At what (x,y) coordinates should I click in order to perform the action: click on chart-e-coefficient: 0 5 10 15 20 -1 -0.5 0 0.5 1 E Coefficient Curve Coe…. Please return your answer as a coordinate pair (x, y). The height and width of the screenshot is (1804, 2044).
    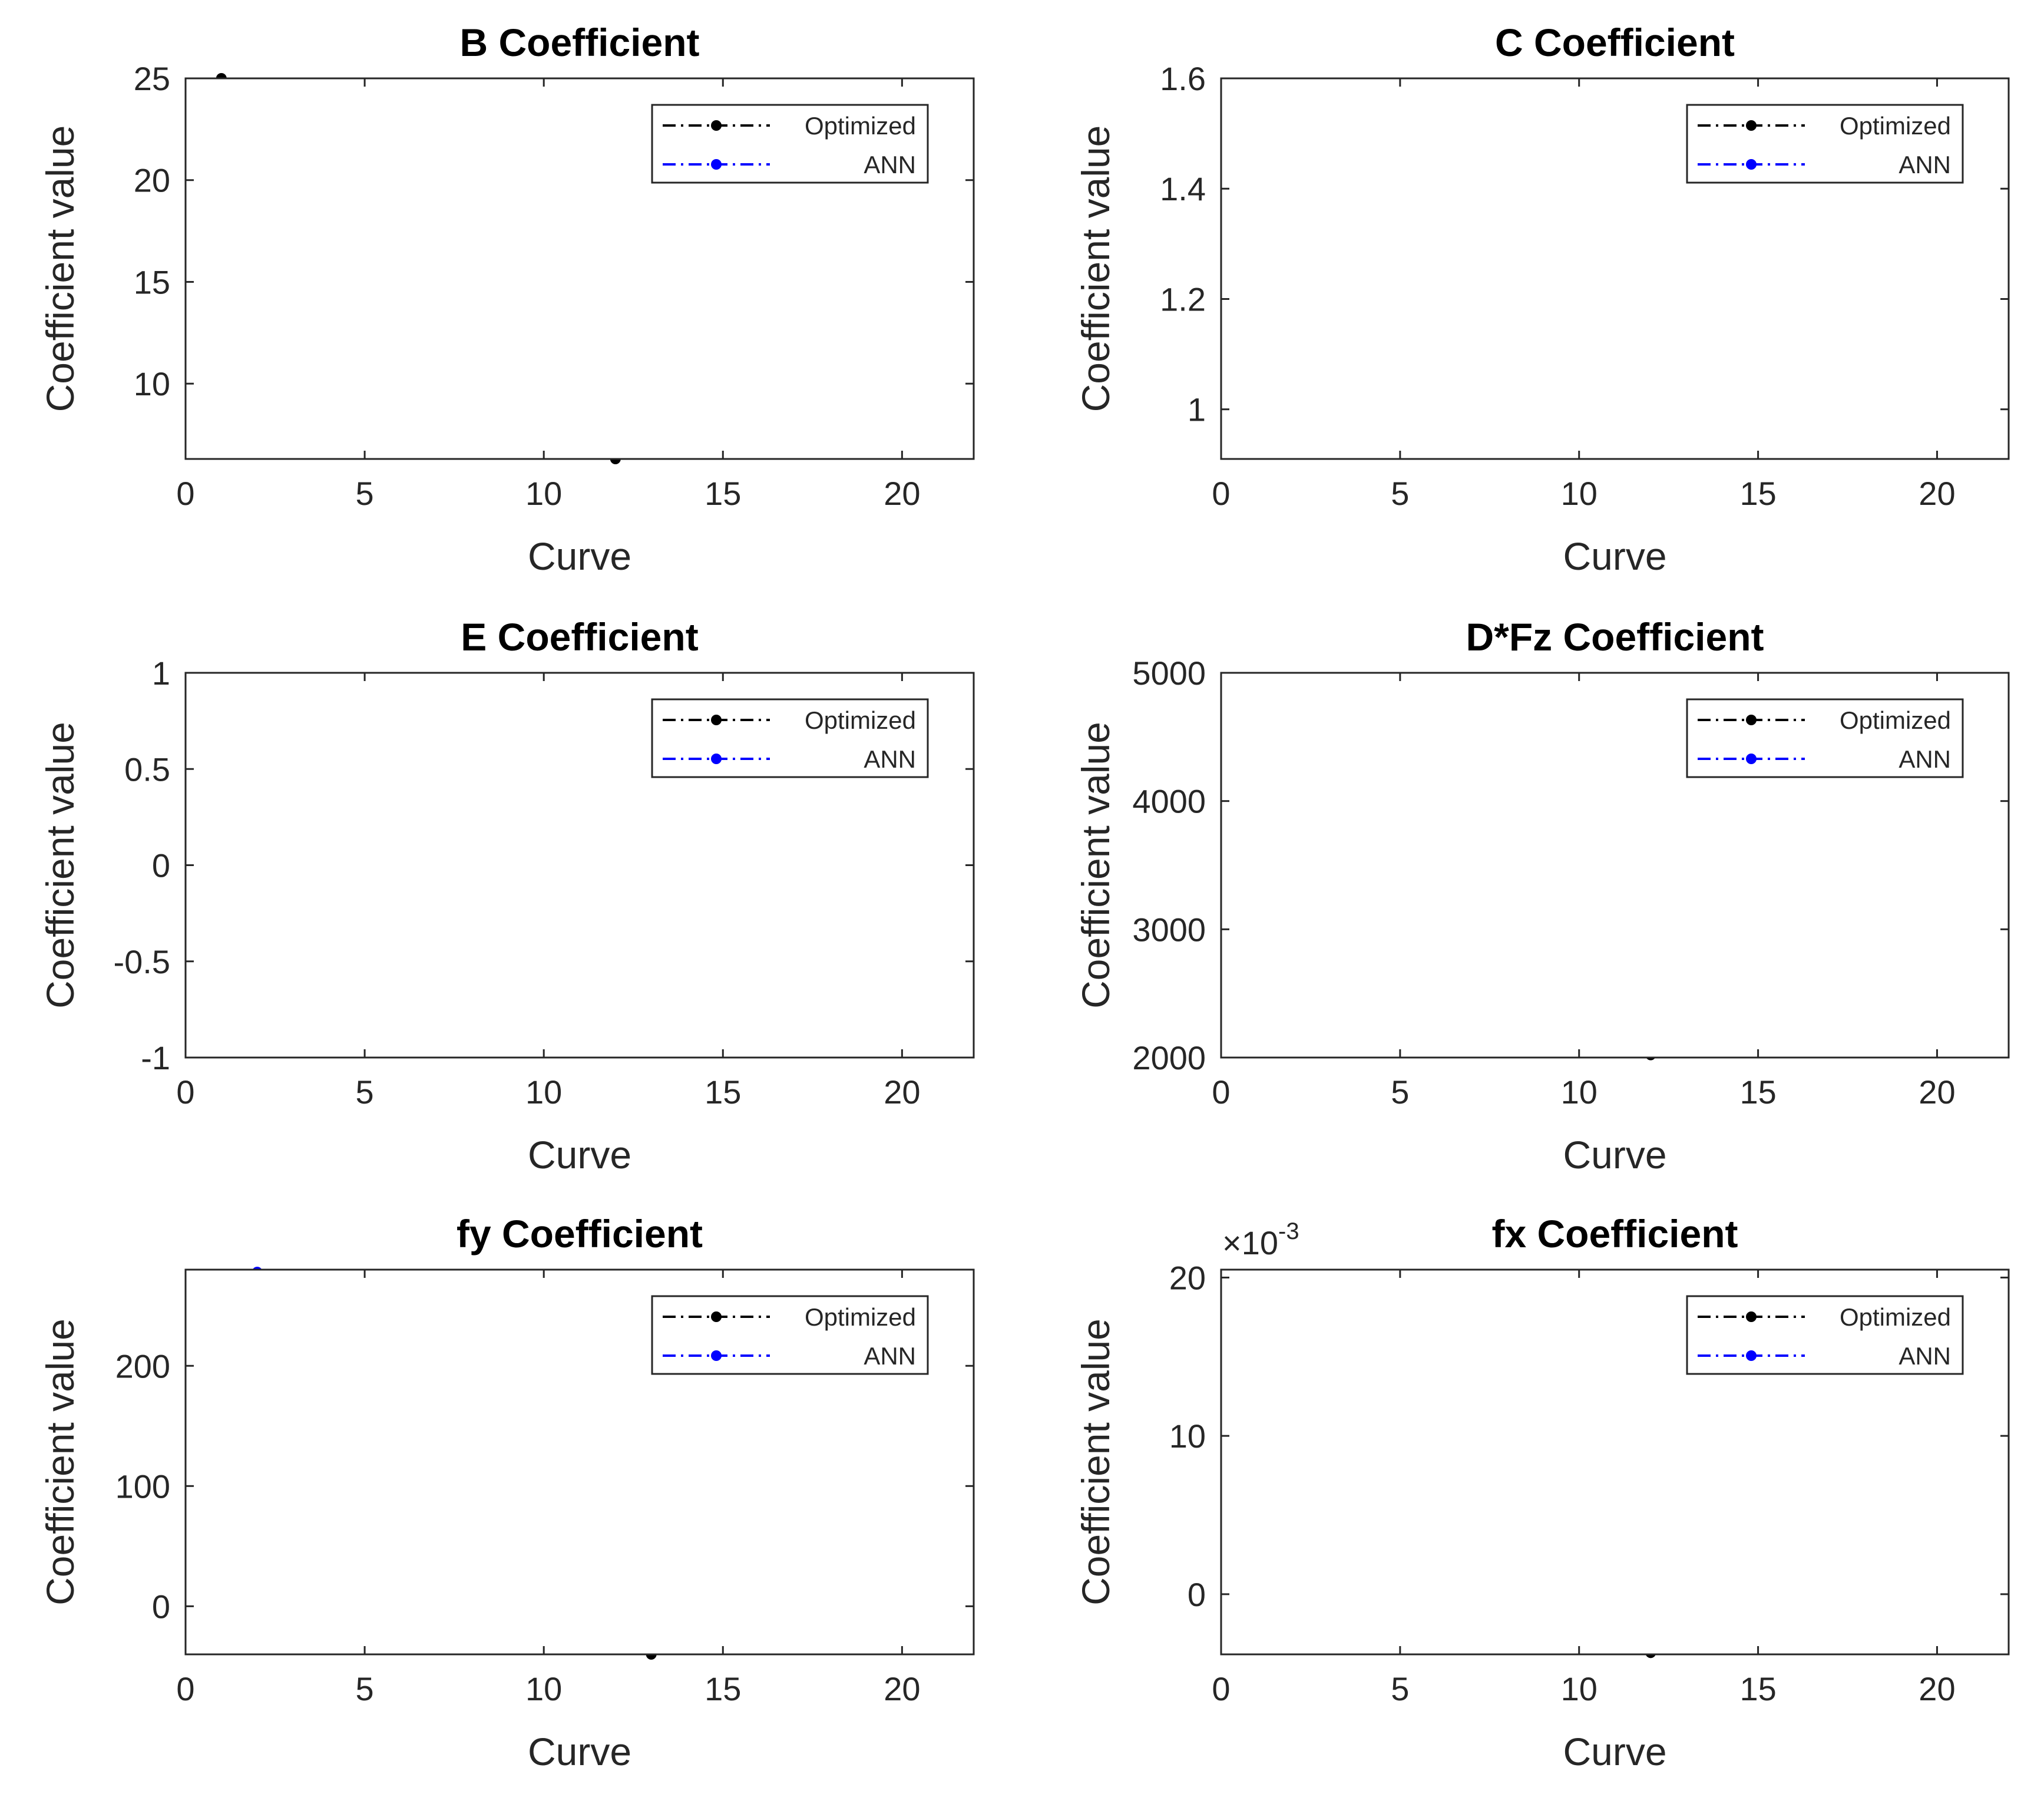
    Looking at the image, I should click on (506, 896).